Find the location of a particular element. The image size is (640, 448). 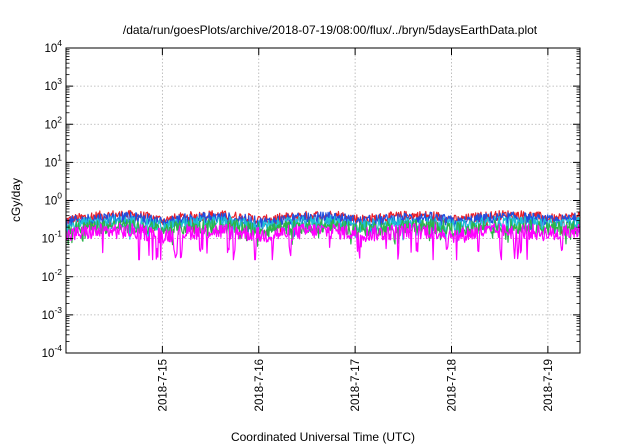

x-tick-label: 2018-7-15 is located at coordinates (163, 385).